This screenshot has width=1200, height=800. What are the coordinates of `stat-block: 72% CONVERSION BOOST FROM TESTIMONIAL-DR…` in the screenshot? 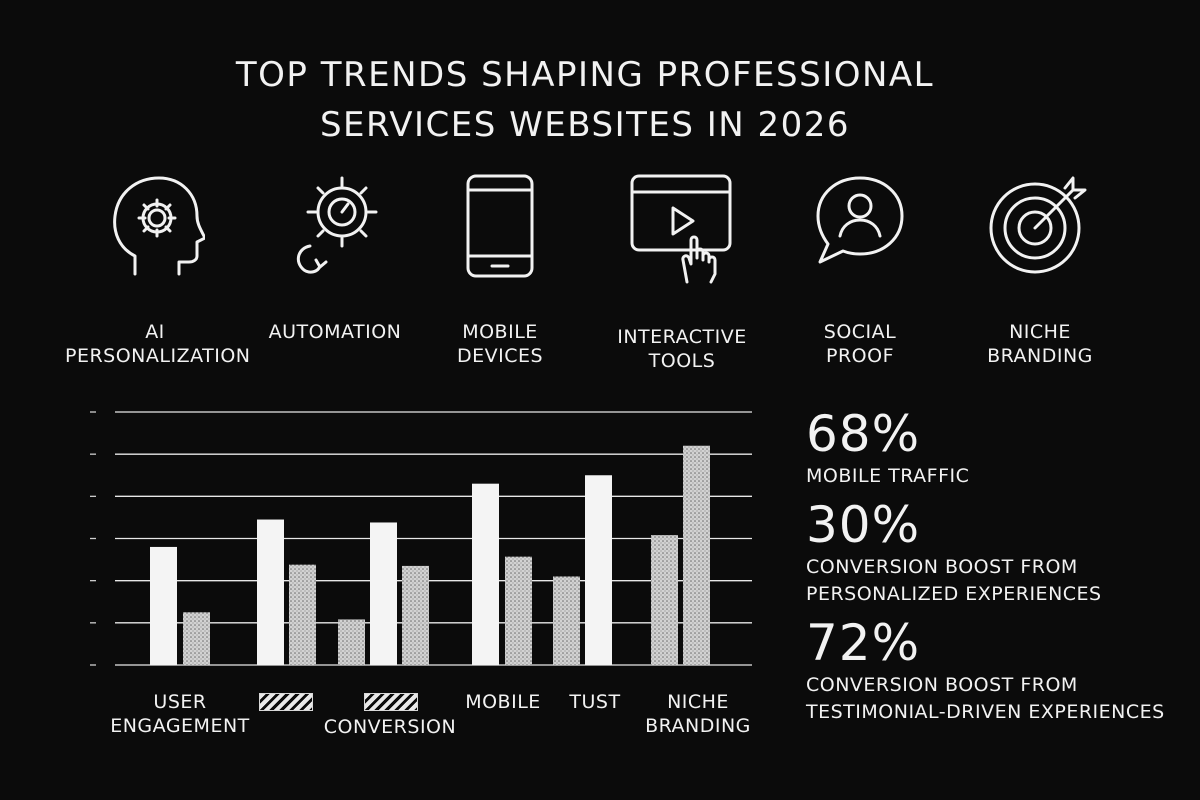 It's located at (996, 670).